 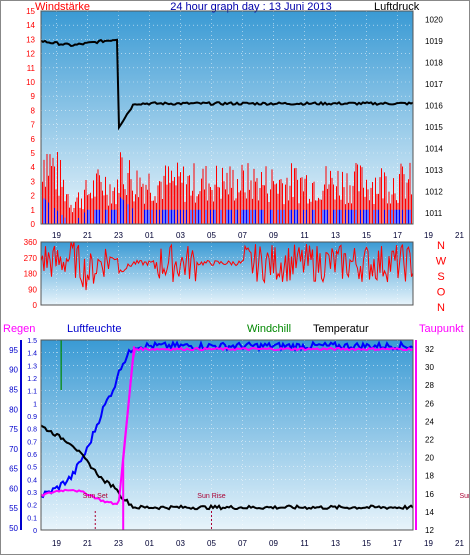 What do you see at coordinates (397, 7) in the screenshot?
I see `right-label-luftdruck: Luftdruck` at bounding box center [397, 7].